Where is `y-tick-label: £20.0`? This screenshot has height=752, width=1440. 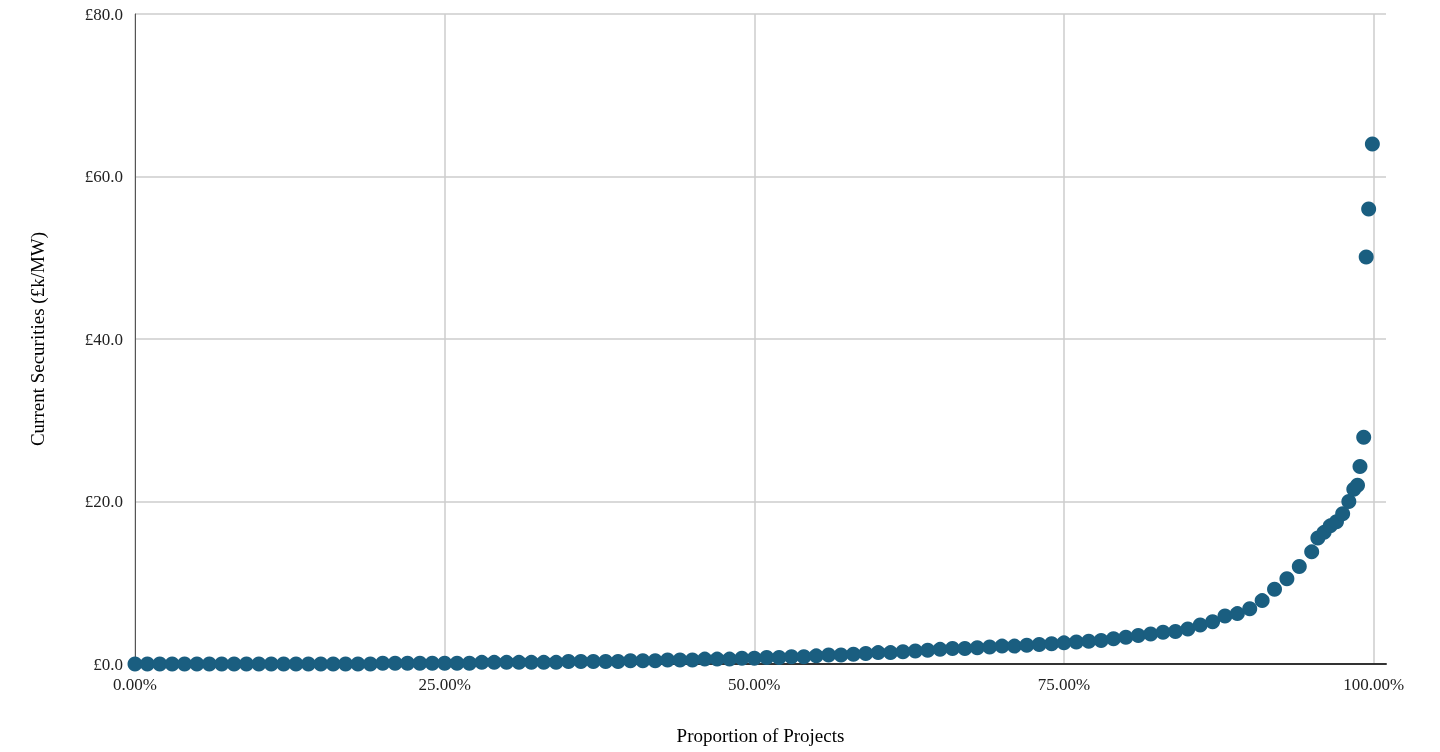 y-tick-label: £20.0 is located at coordinates (103, 501).